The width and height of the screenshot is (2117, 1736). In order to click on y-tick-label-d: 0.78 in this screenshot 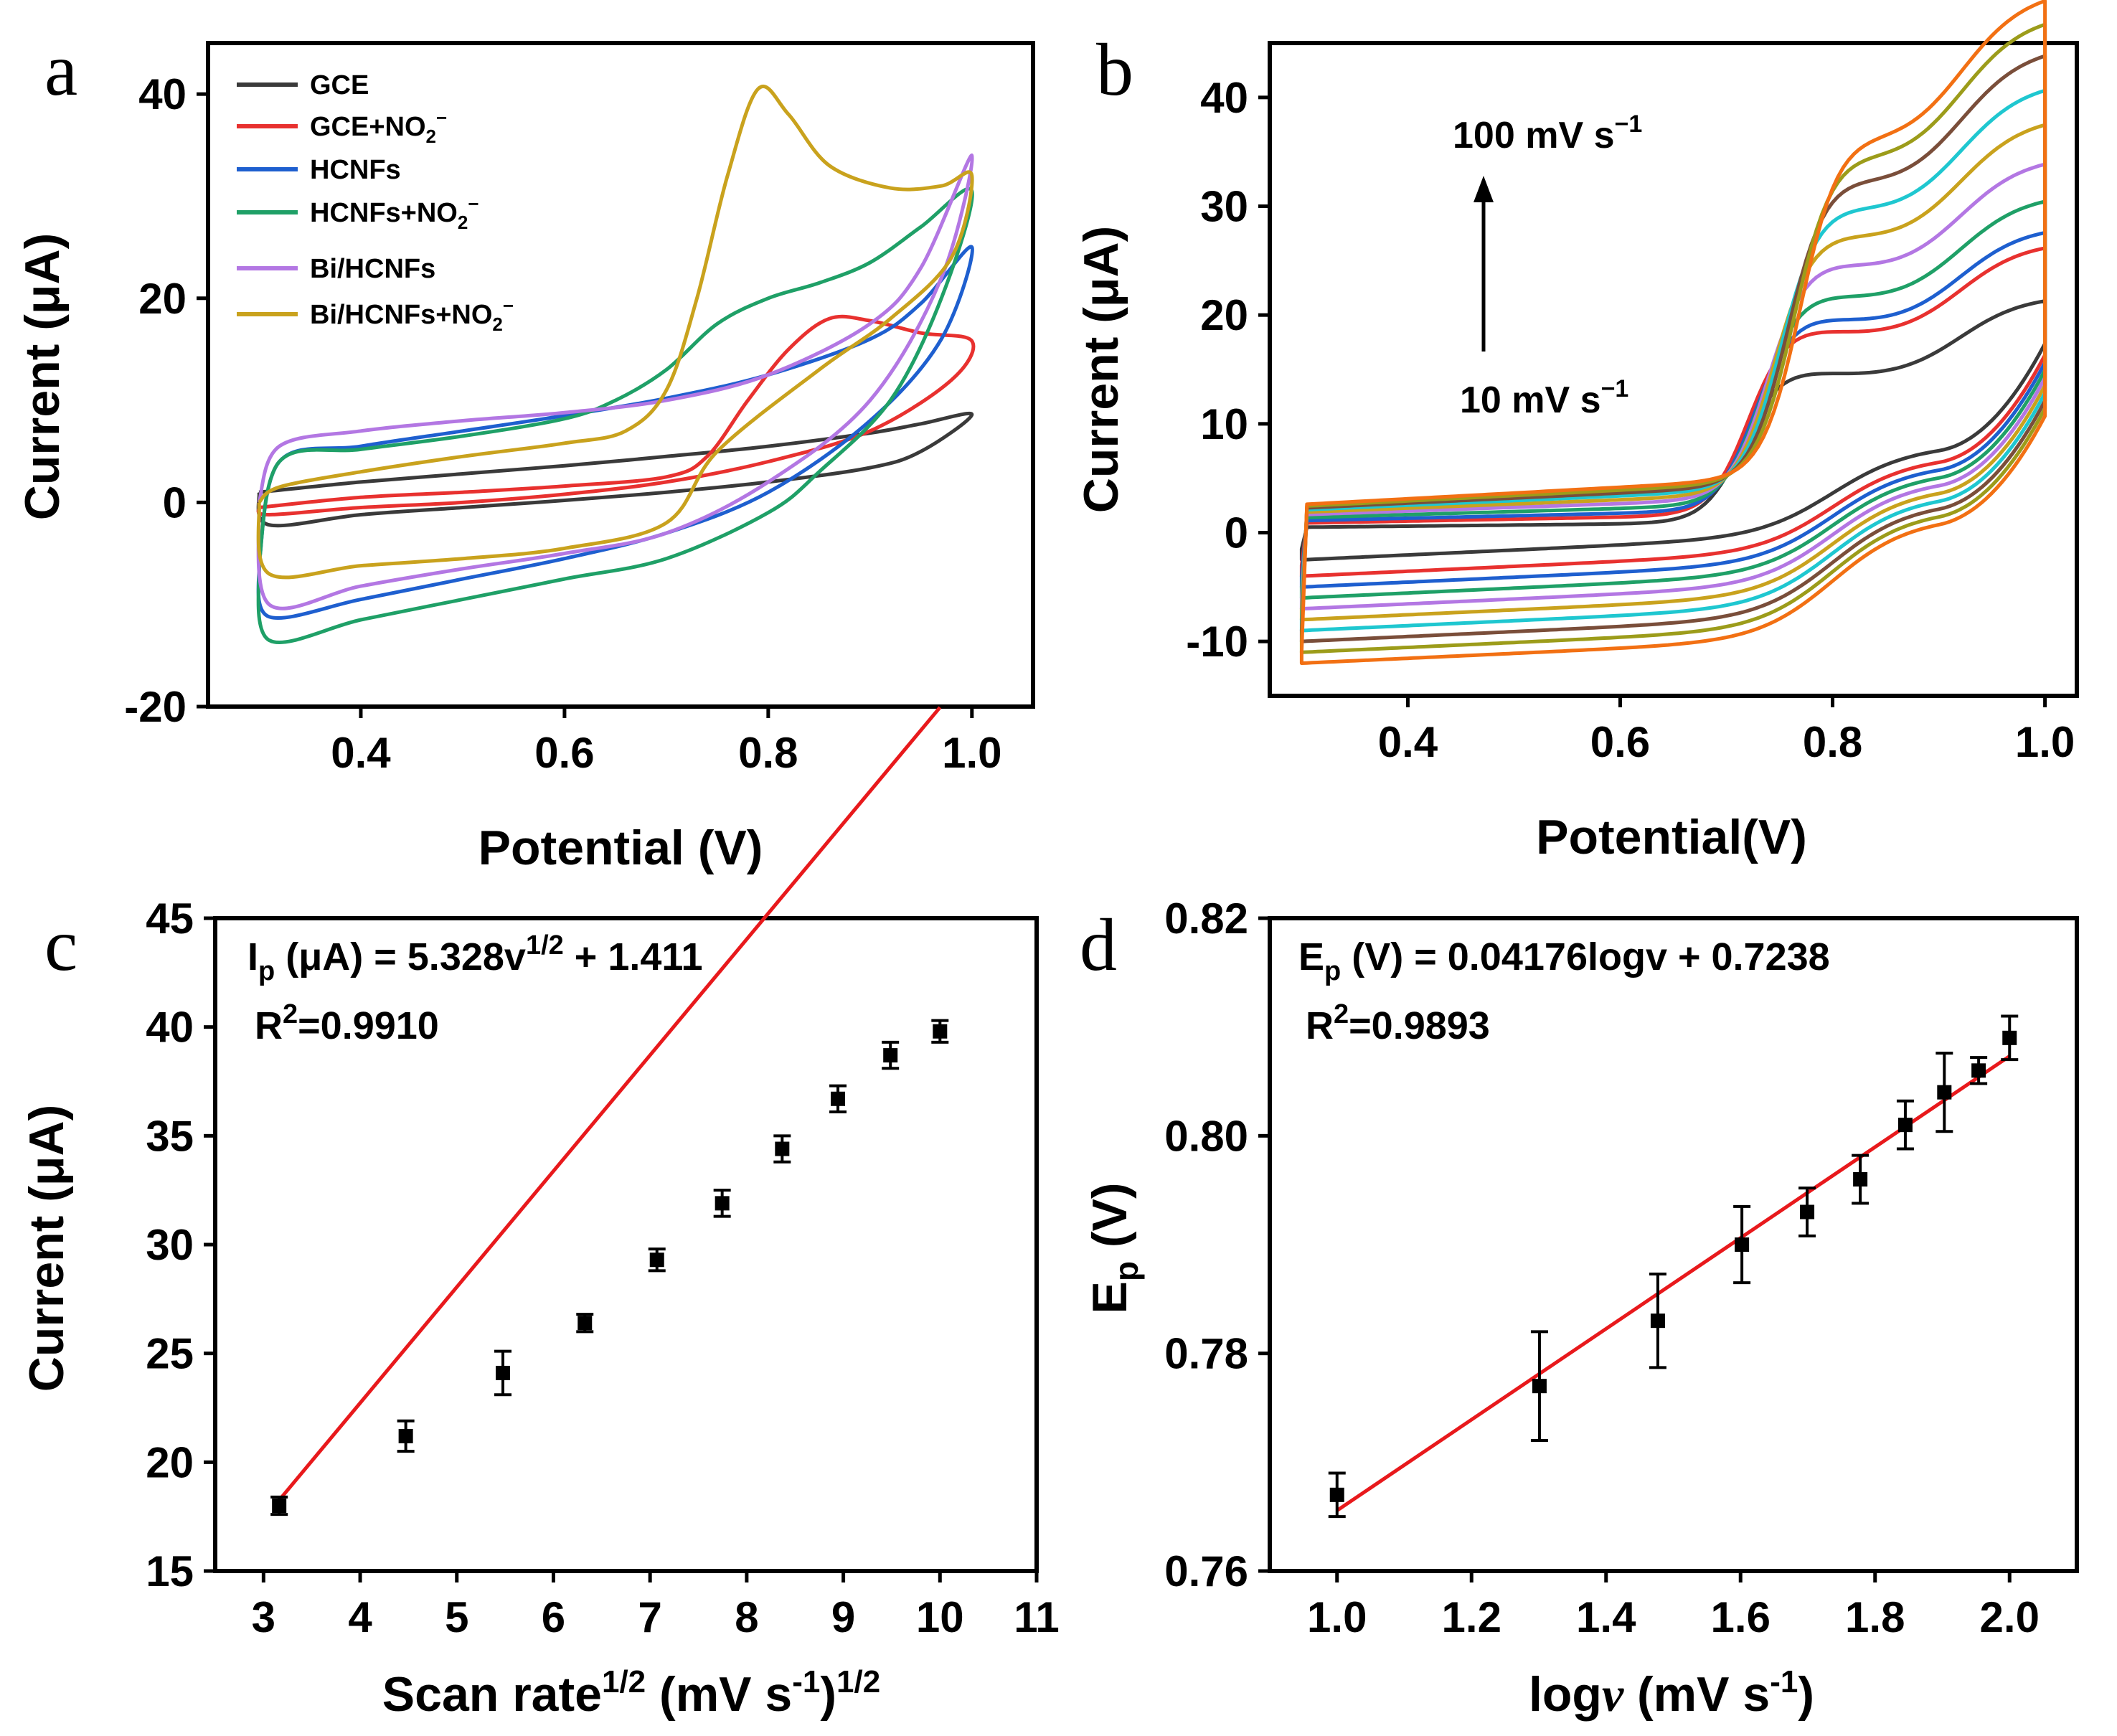, I will do `click(1206, 1354)`.